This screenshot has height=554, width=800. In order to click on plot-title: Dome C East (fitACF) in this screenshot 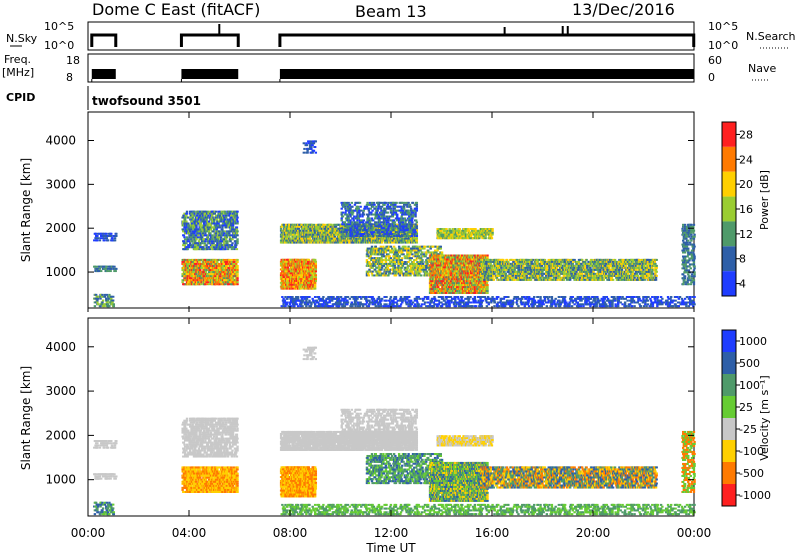, I will do `click(176, 9)`.